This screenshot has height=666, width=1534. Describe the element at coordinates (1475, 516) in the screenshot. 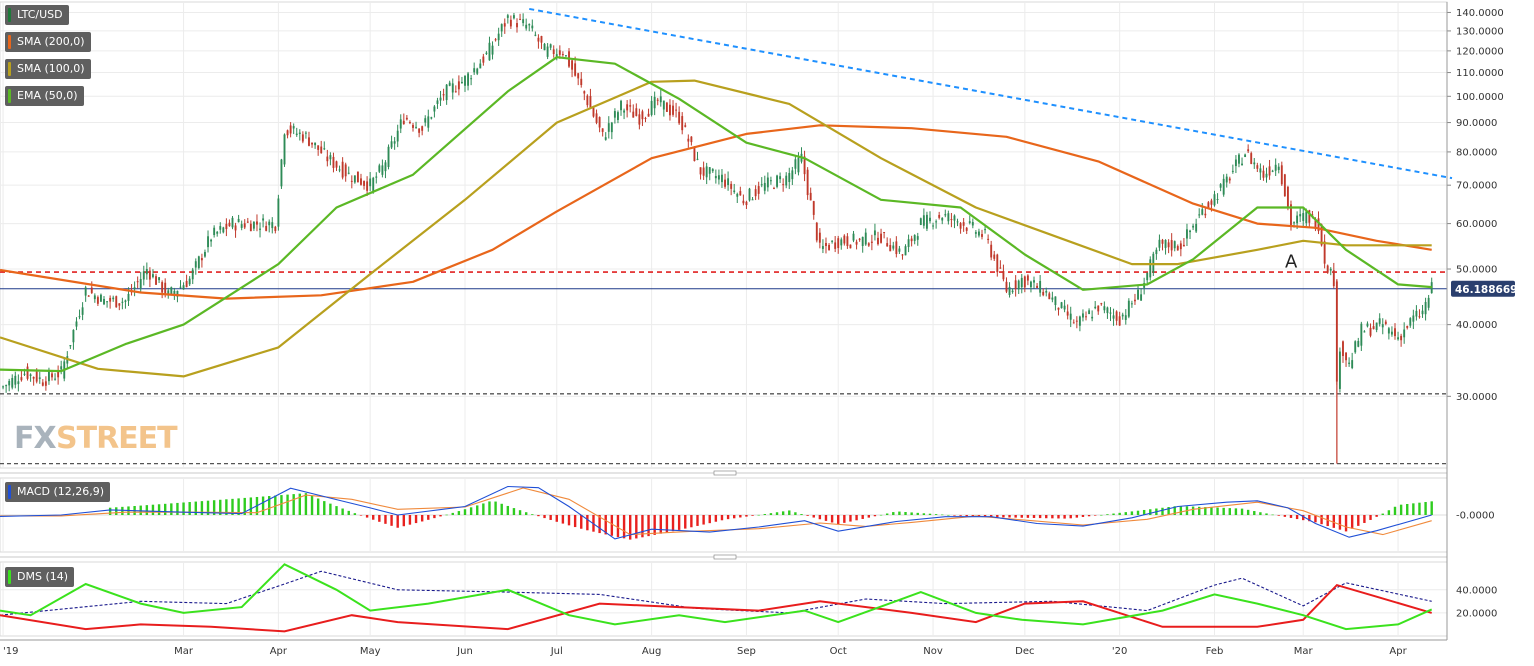

I see `macd-tick-label: -0.0000` at that location.